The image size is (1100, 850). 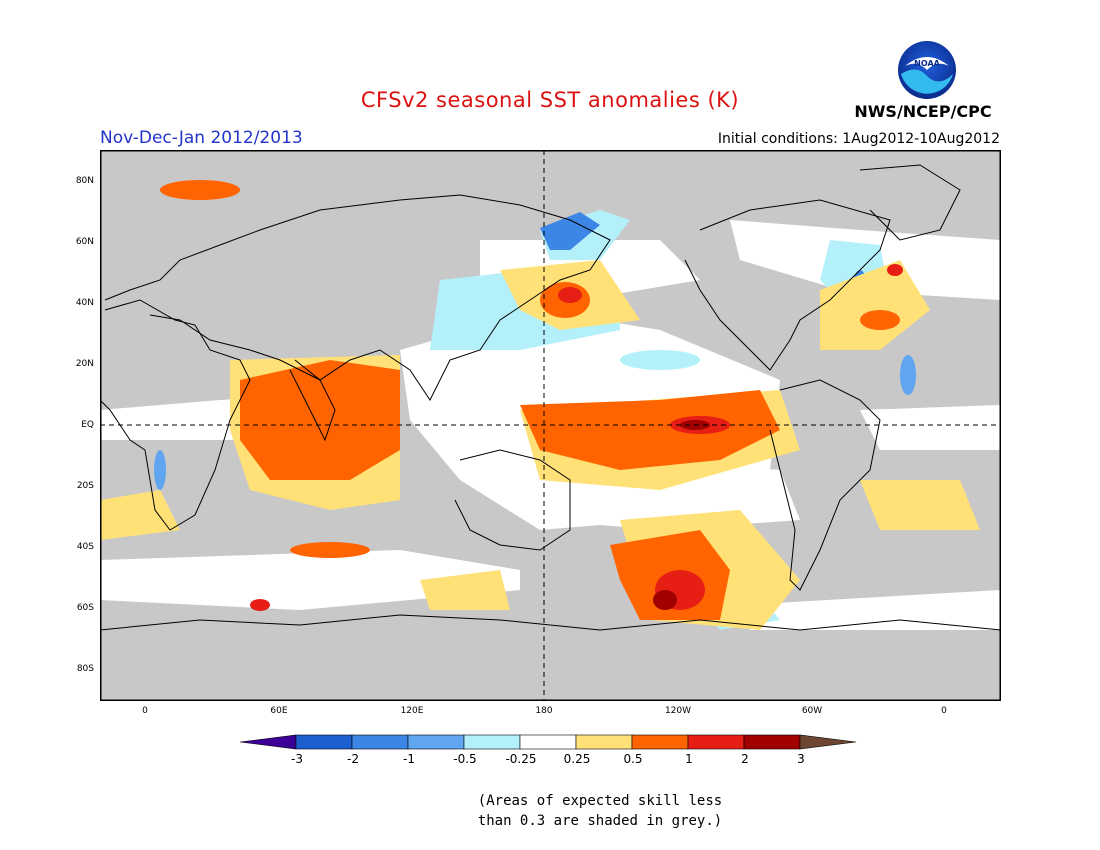 I want to click on greenland-outline, so click(x=910, y=202).